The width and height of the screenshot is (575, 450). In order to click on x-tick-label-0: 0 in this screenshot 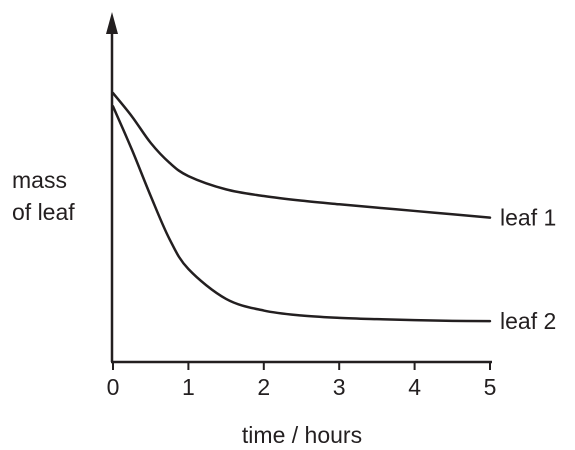, I will do `click(113, 387)`.